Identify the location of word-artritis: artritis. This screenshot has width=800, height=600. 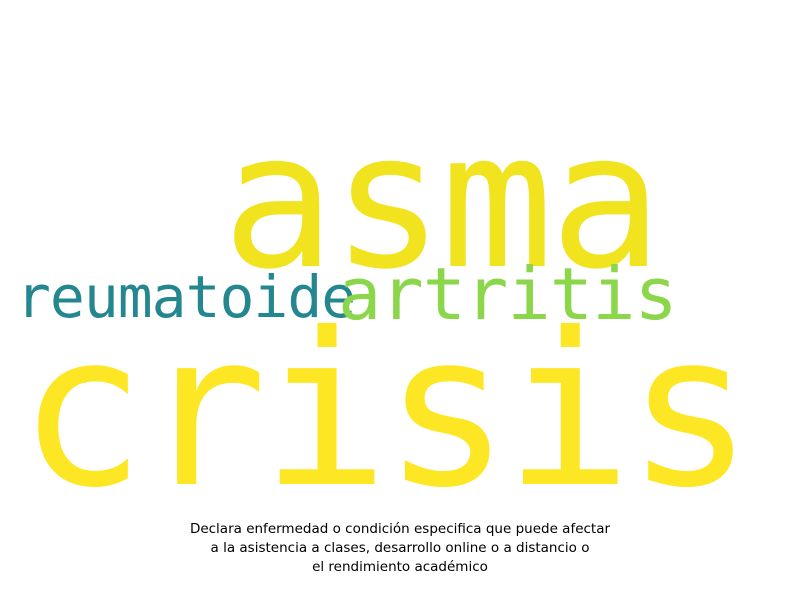
(508, 294).